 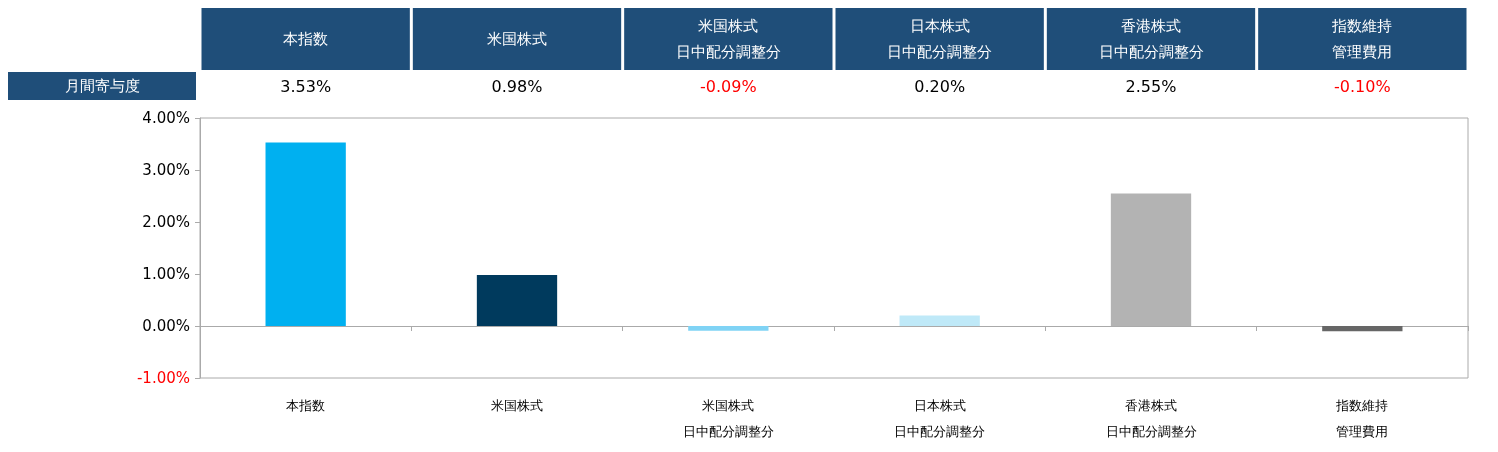 What do you see at coordinates (306, 39) in the screenshot?
I see `category-label: 本指数` at bounding box center [306, 39].